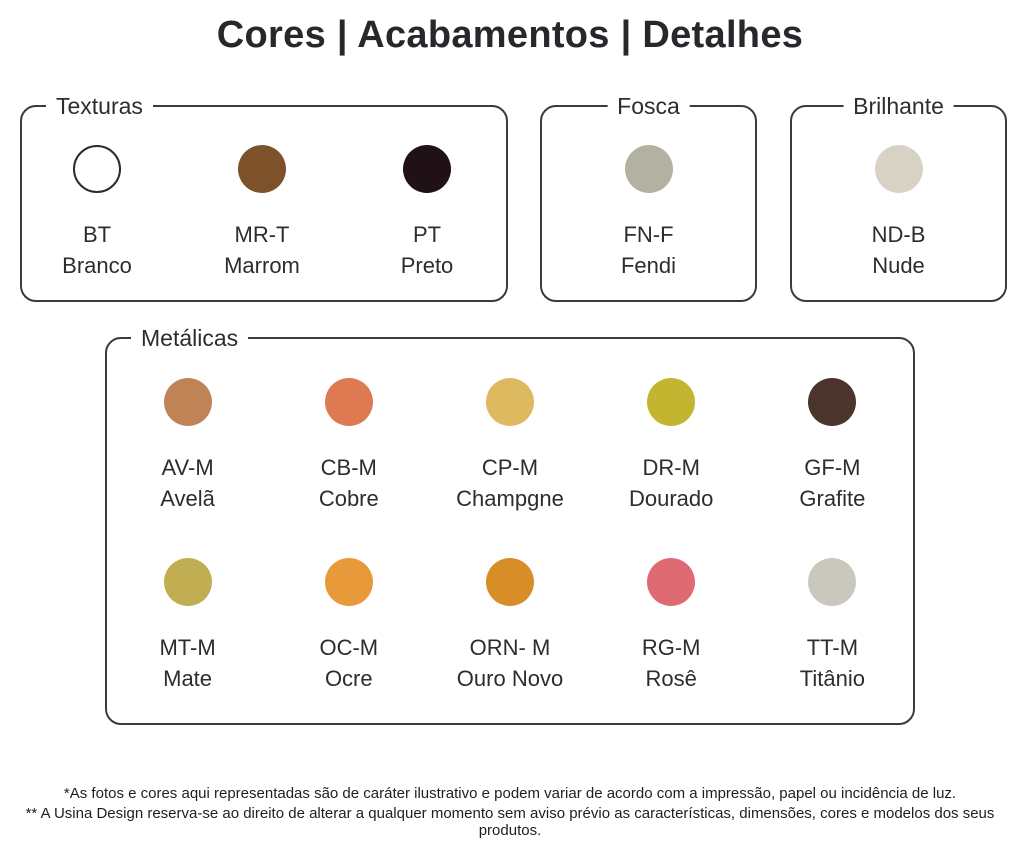 The width and height of the screenshot is (1020, 860). I want to click on swatch-name: Mate, so click(188, 678).